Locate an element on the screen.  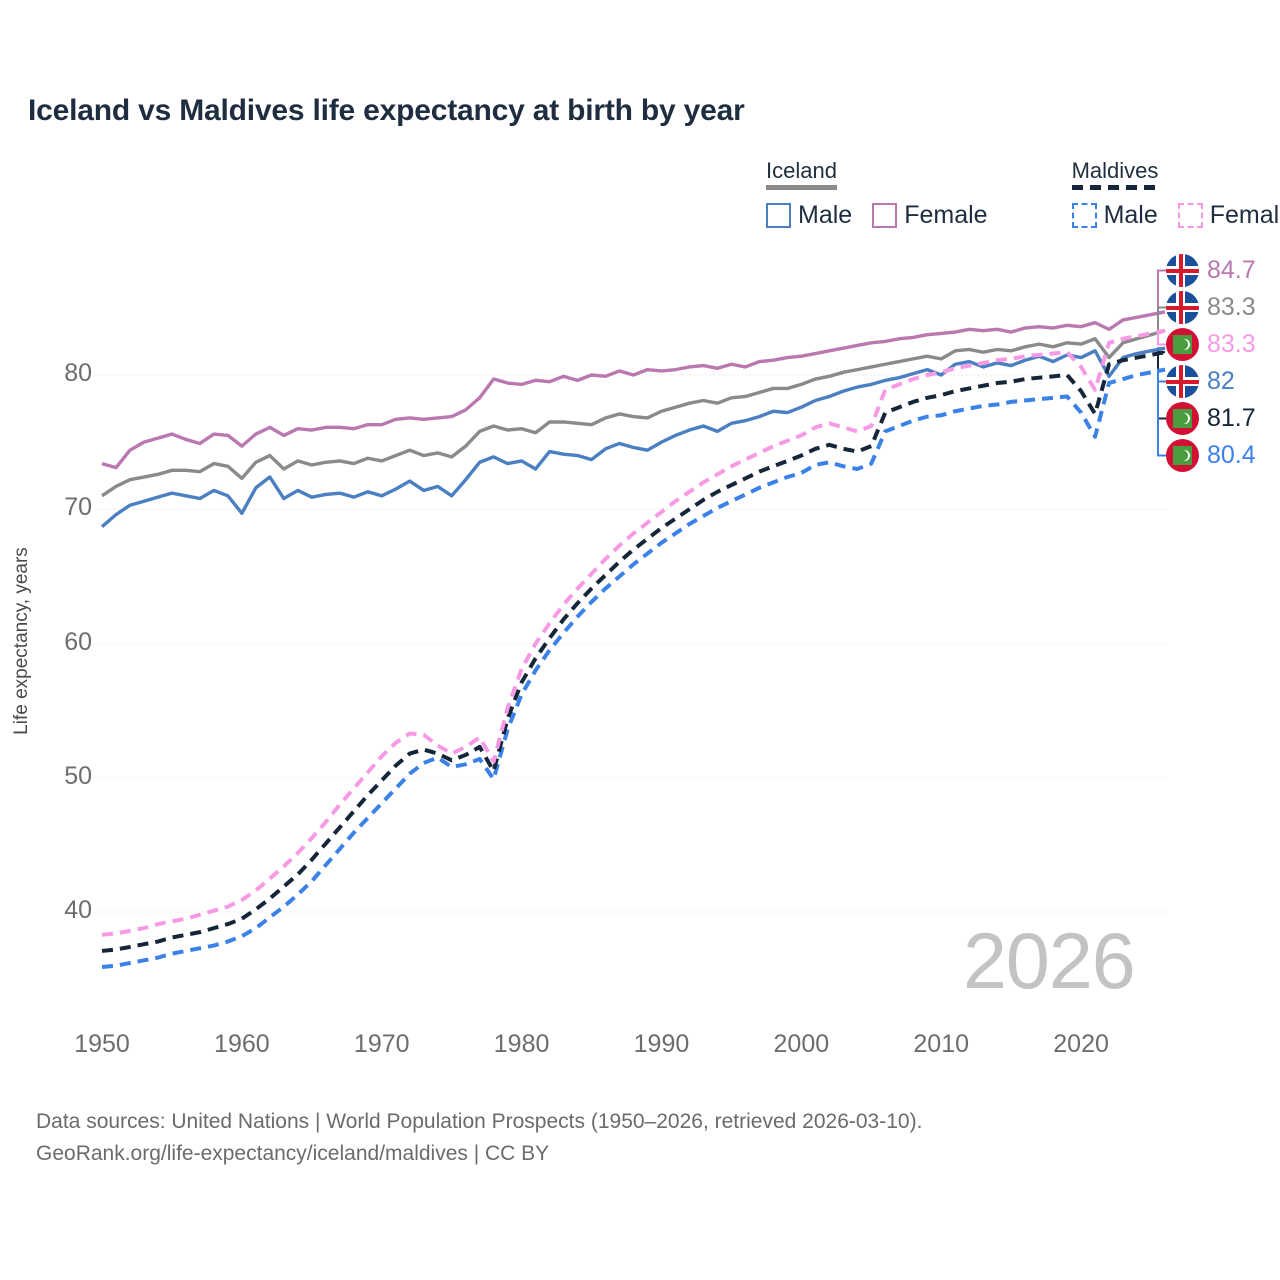
series-line-iceland-female is located at coordinates (633, 390).